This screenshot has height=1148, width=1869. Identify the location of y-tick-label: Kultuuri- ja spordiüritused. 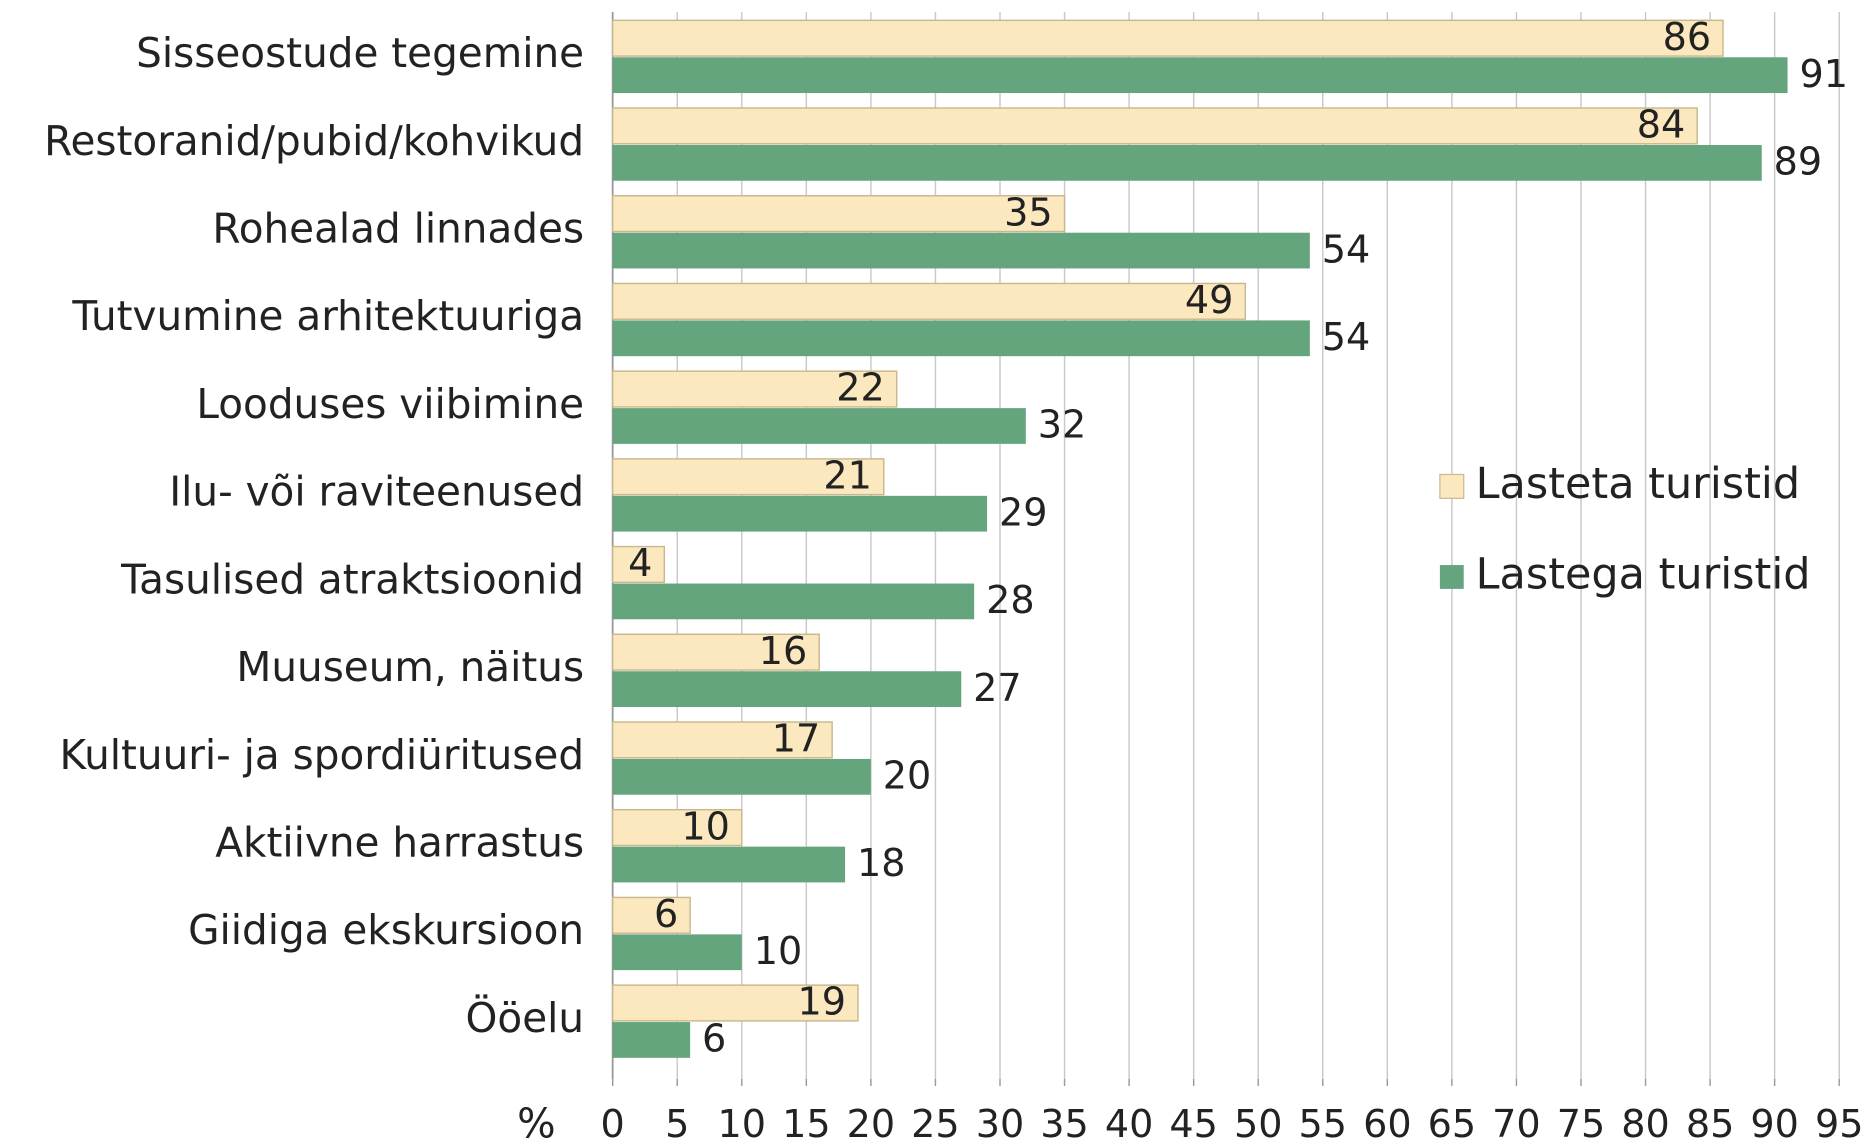
(322, 755).